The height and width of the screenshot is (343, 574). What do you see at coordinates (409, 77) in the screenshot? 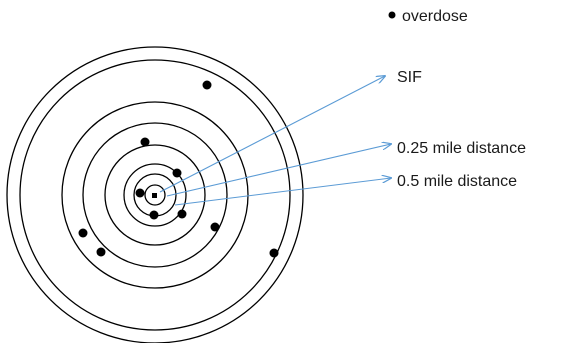
I see `sif-label: SIF` at bounding box center [409, 77].